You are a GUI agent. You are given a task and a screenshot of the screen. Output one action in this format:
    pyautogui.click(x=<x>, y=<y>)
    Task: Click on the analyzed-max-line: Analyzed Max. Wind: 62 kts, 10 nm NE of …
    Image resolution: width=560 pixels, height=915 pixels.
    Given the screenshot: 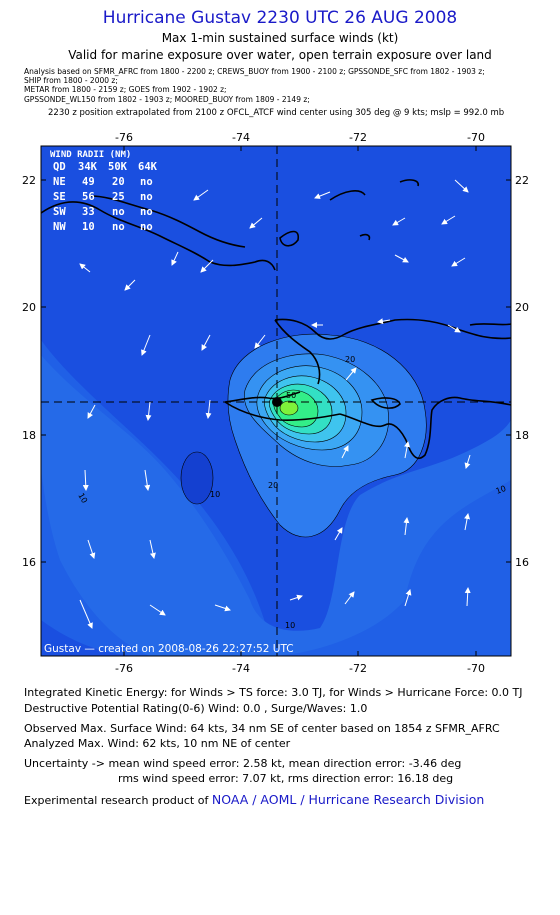 What is the action you would take?
    pyautogui.click(x=157, y=743)
    